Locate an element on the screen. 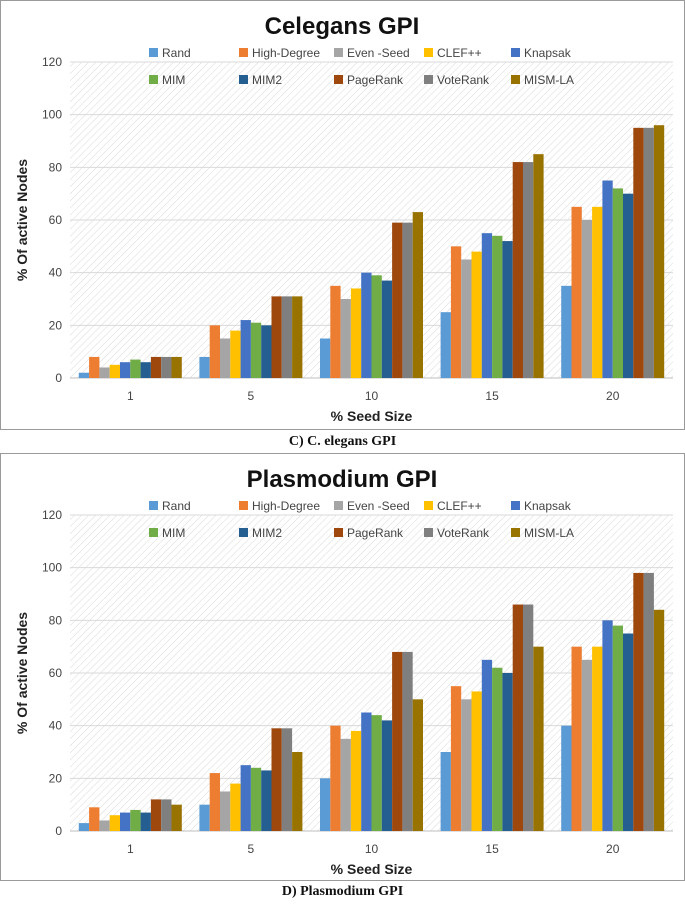  caption-celegans: C) C. elegans GPI is located at coordinates (342, 441).